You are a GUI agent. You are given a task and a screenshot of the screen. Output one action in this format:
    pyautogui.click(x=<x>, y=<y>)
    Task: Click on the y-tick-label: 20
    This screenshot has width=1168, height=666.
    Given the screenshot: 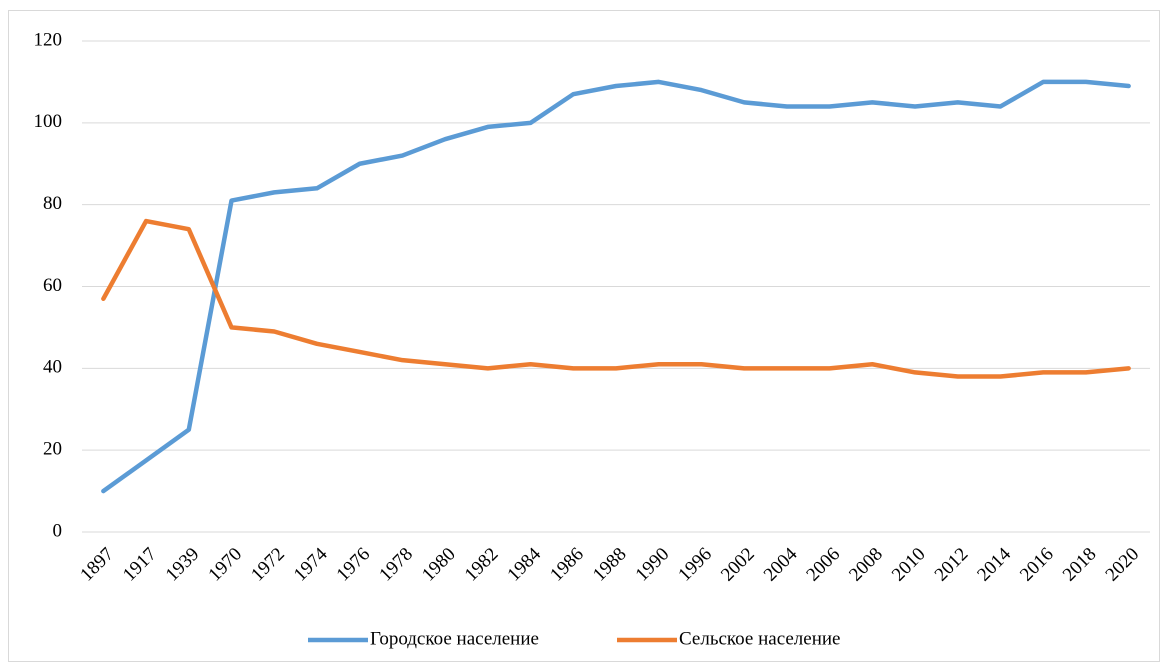 What is the action you would take?
    pyautogui.click(x=52, y=449)
    